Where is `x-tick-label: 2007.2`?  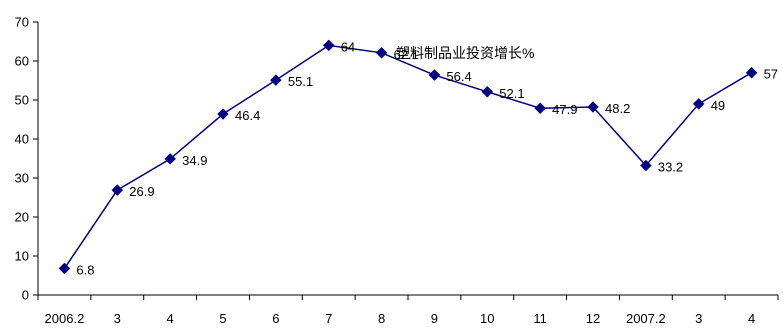 x-tick-label: 2007.2 is located at coordinates (646, 318).